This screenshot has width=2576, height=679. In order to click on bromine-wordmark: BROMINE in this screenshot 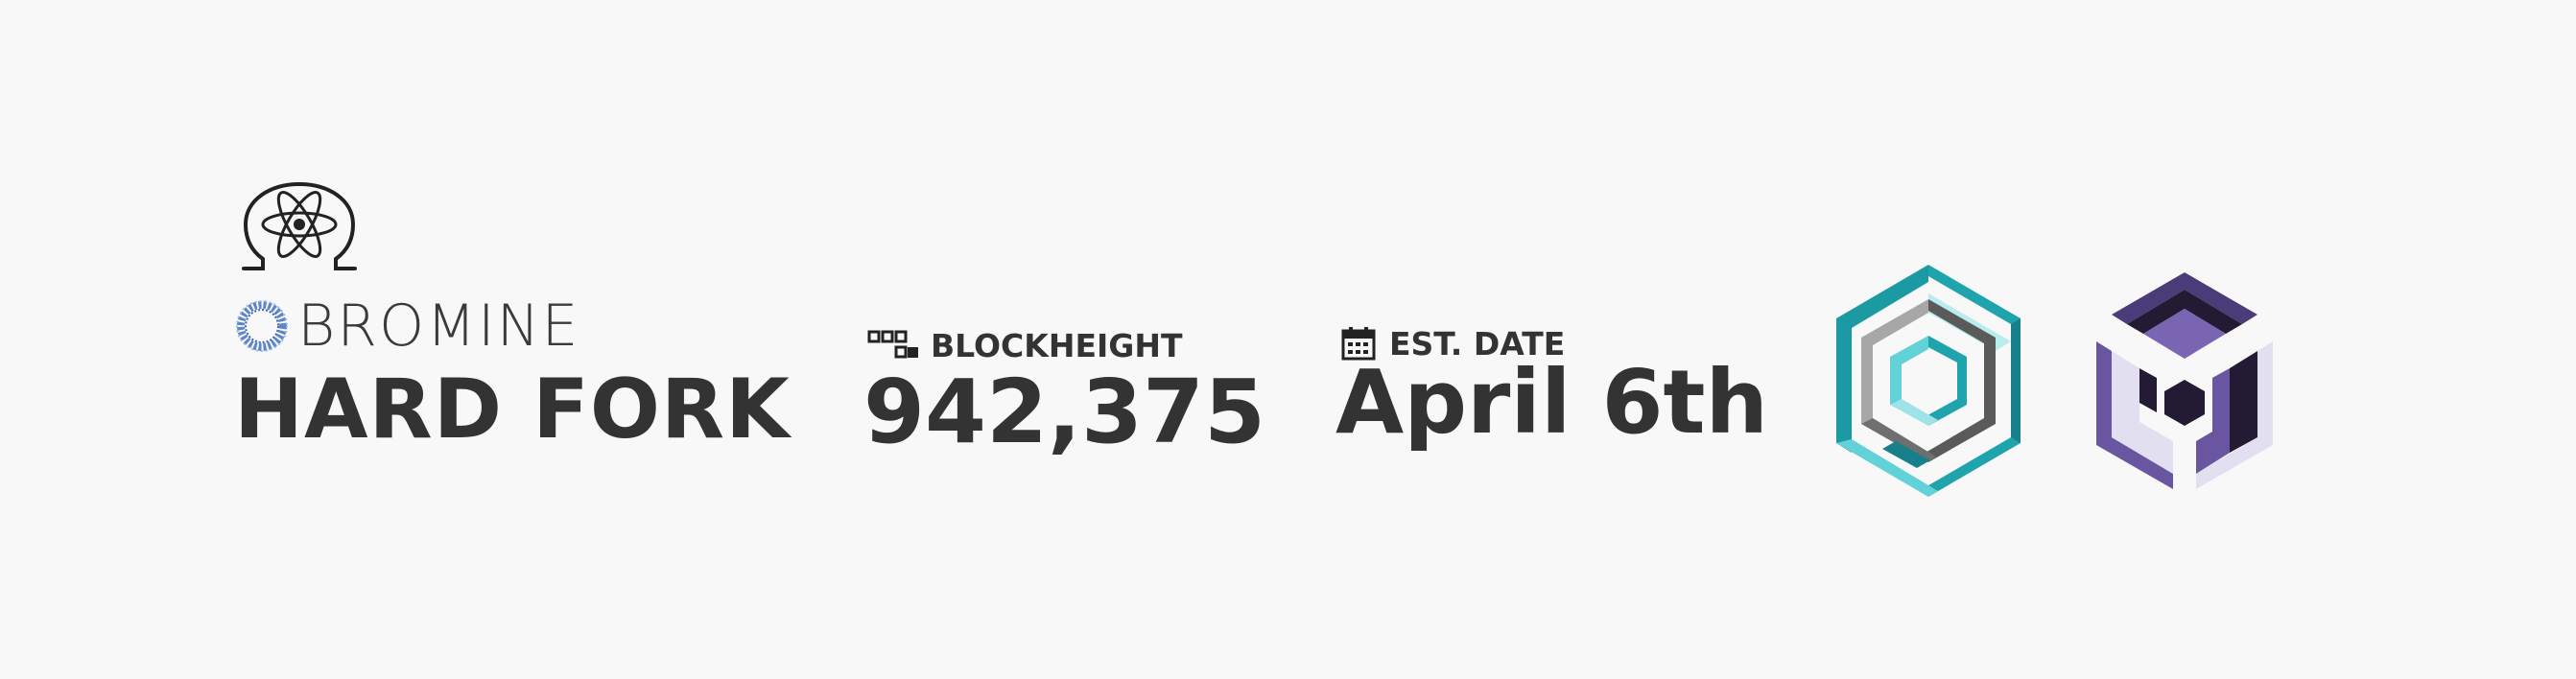, I will do `click(406, 326)`.